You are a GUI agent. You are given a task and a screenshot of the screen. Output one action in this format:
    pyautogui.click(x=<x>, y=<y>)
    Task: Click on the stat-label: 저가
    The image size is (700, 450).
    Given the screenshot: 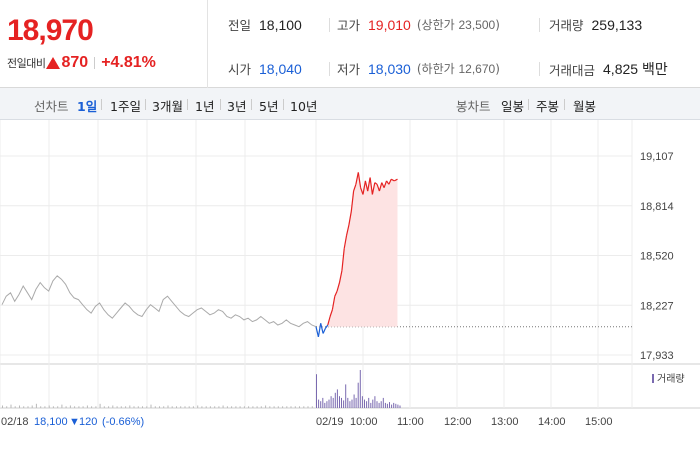 What is the action you would take?
    pyautogui.click(x=349, y=69)
    